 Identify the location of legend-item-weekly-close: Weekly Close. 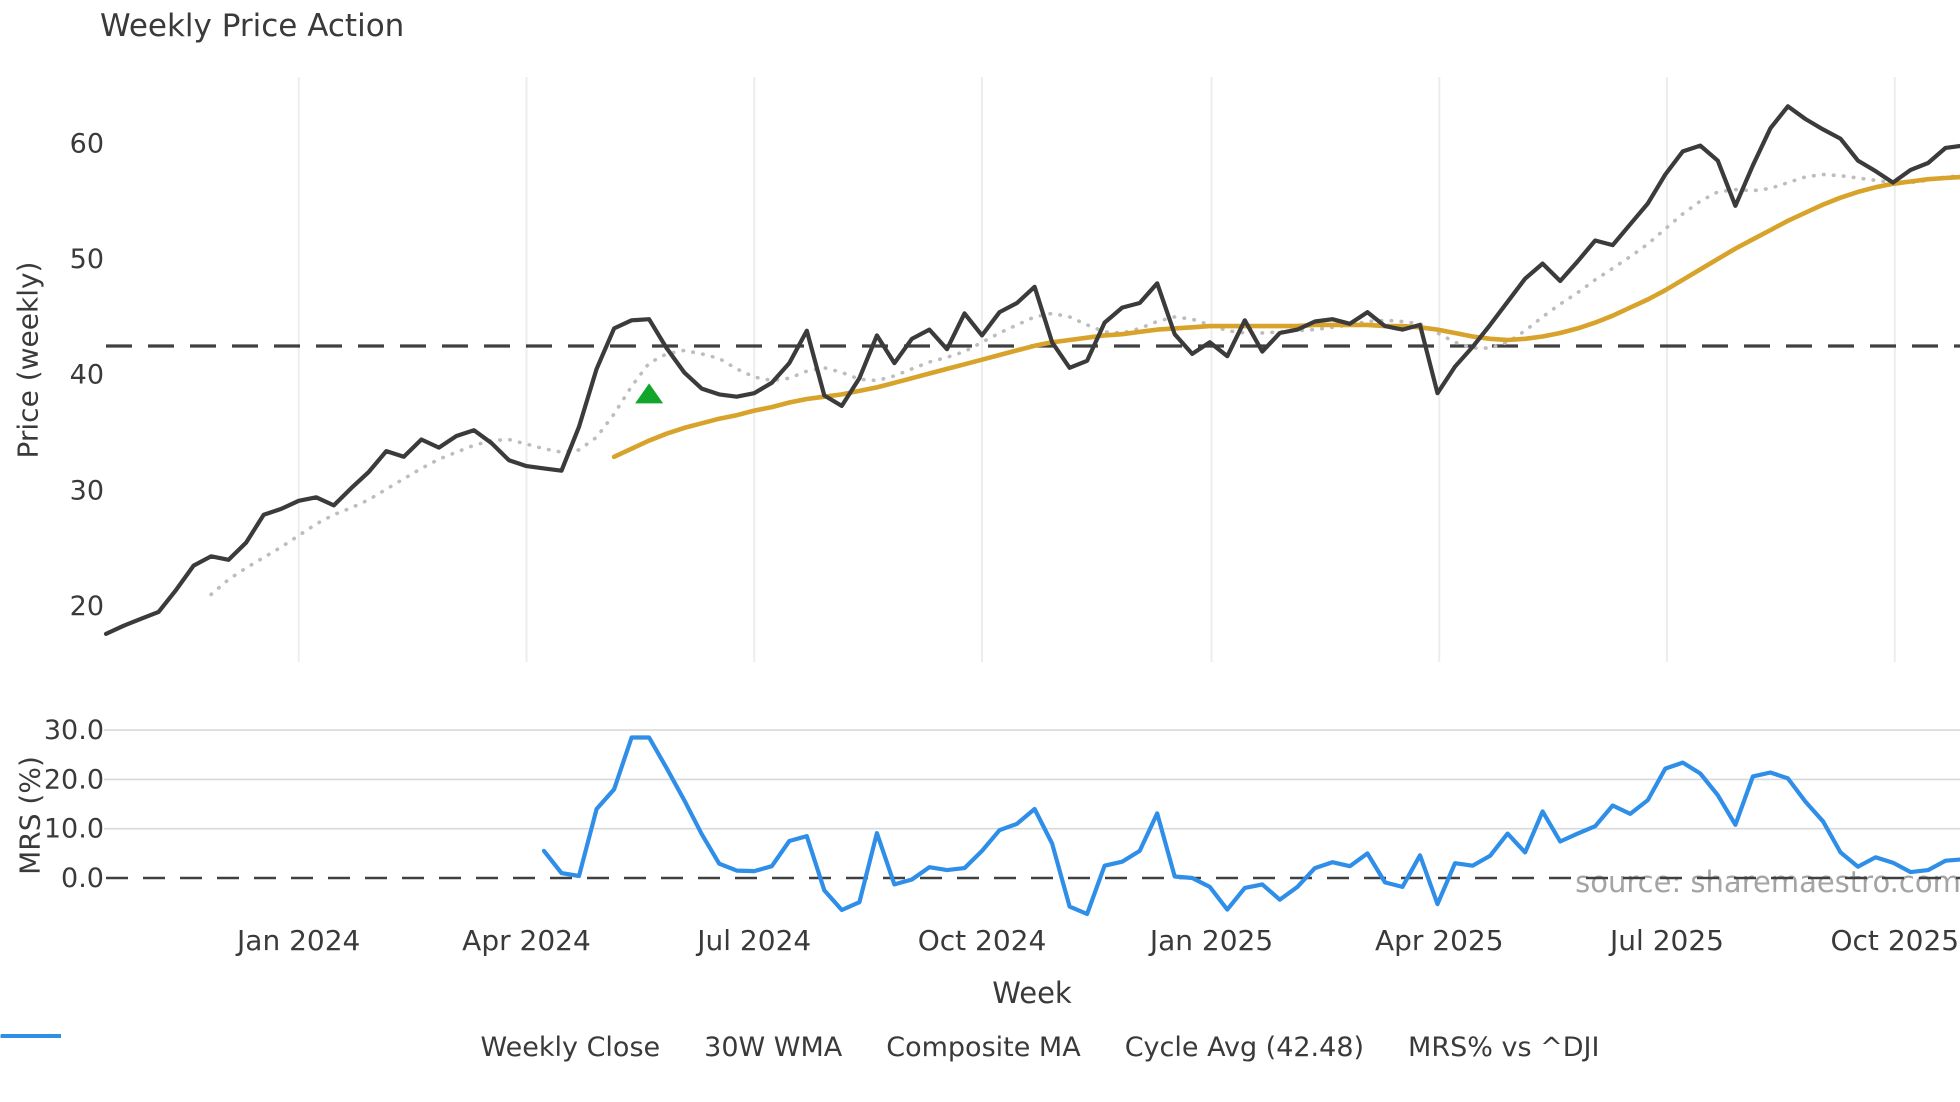
(331, 1047).